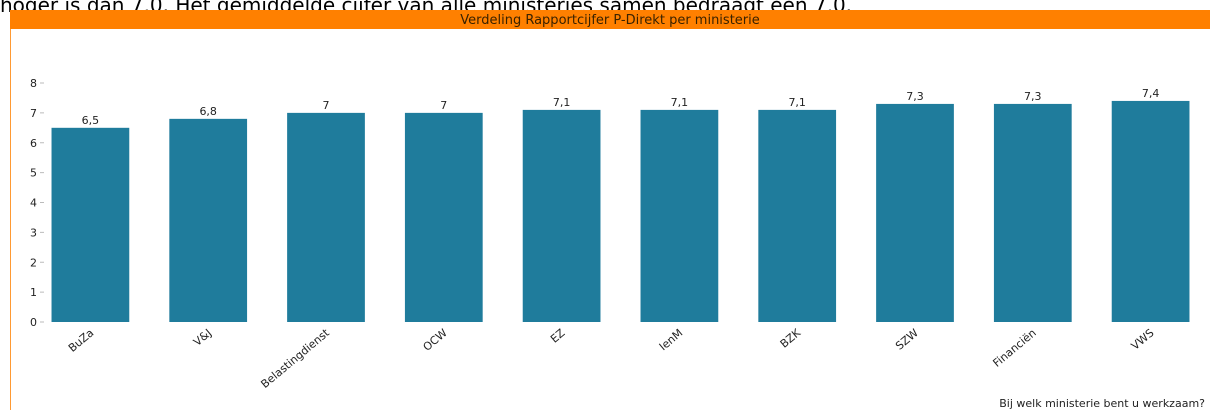 This screenshot has height=410, width=1210. Describe the element at coordinates (91, 120) in the screenshot. I see `value-label: 6,5` at that location.